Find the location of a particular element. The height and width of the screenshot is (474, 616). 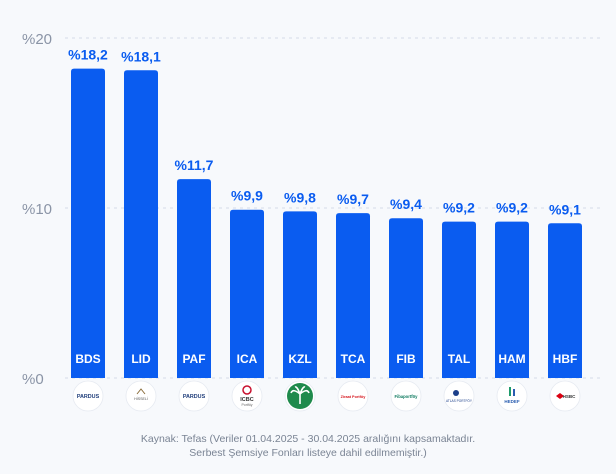

logo-text: Fibaportföy is located at coordinates (406, 396).